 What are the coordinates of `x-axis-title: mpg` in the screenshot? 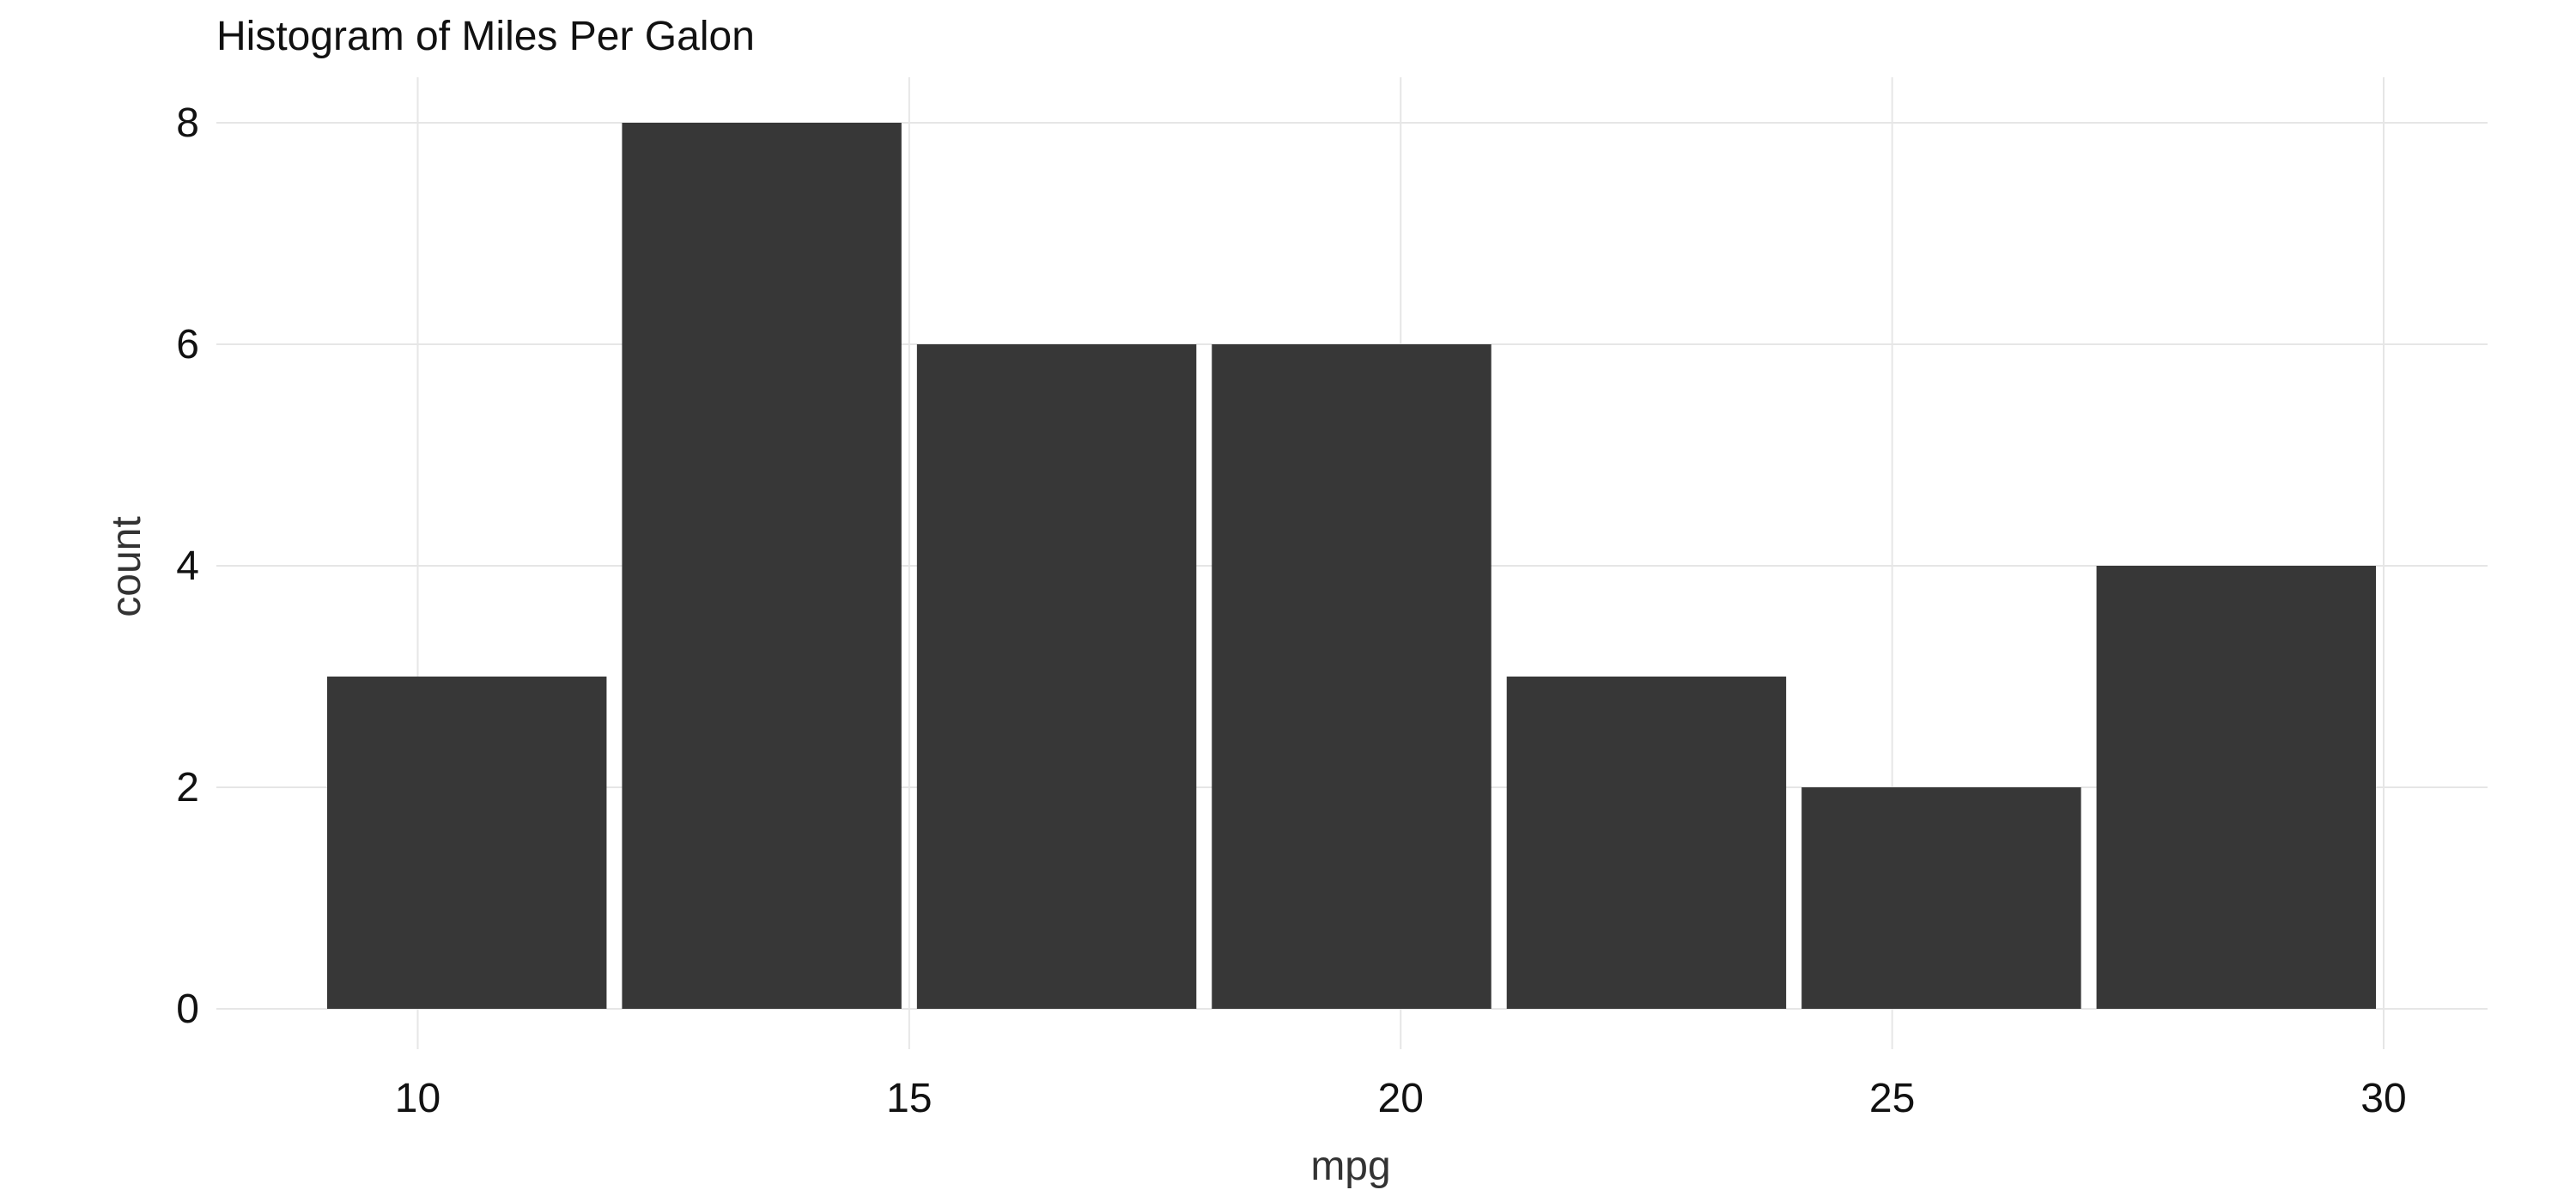 It's located at (1350, 1166).